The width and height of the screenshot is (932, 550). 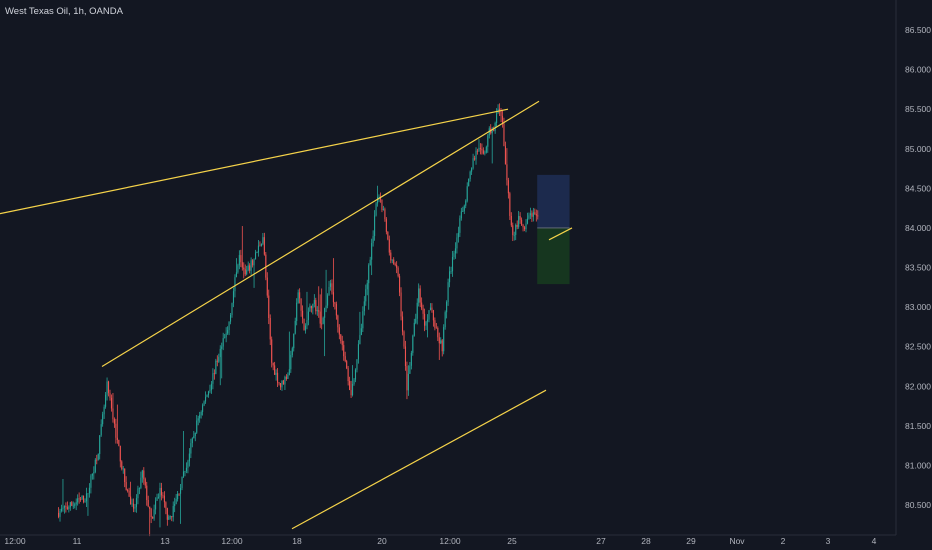 What do you see at coordinates (553, 201) in the screenshot?
I see `target-zone` at bounding box center [553, 201].